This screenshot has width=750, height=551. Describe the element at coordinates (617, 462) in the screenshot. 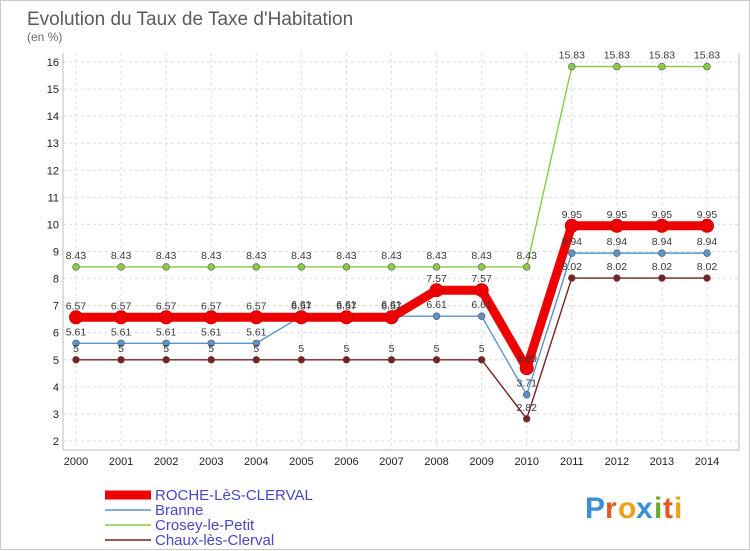

I see `x-tick-label: 2012` at that location.